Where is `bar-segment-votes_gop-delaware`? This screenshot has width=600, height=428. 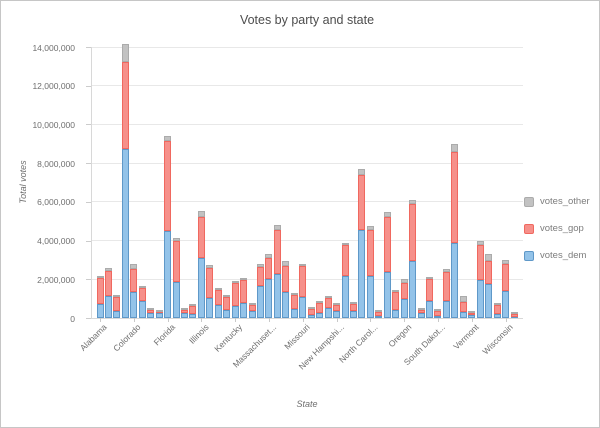 bar-segment-votes_gop-delaware is located at coordinates (151, 311).